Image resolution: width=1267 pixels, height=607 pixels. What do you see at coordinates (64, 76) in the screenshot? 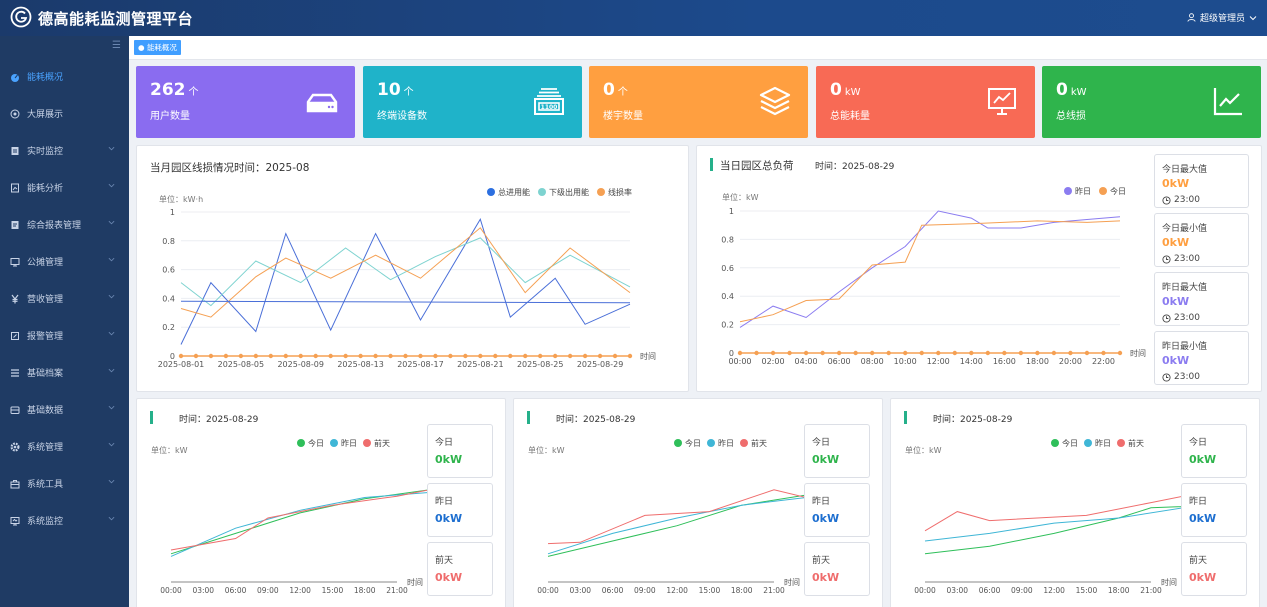
I see `sidebar-item-0: 能耗概况` at bounding box center [64, 76].